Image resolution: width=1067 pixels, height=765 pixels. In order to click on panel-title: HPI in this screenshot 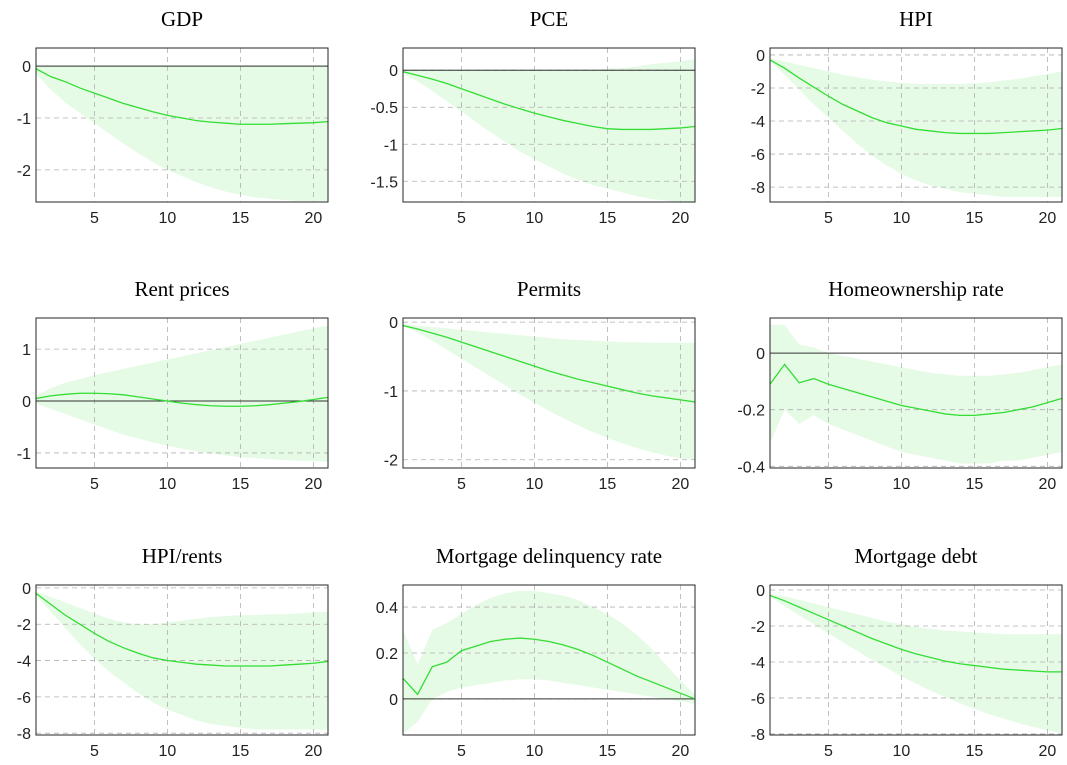, I will do `click(916, 19)`.